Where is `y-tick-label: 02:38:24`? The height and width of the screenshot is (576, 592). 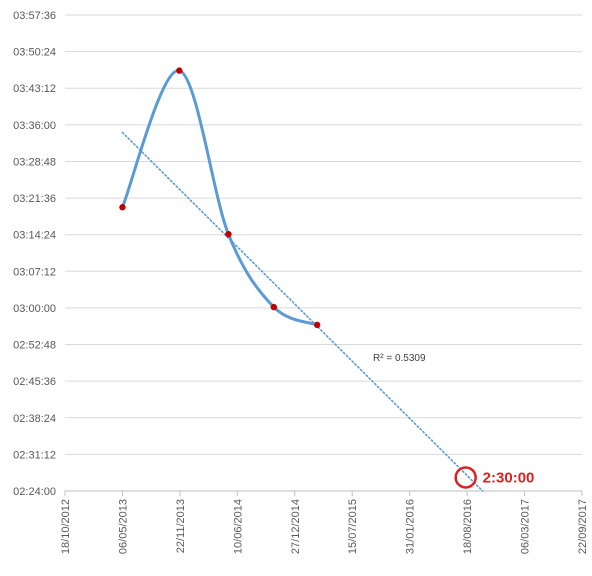
y-tick-label: 02:38:24 is located at coordinates (34, 419).